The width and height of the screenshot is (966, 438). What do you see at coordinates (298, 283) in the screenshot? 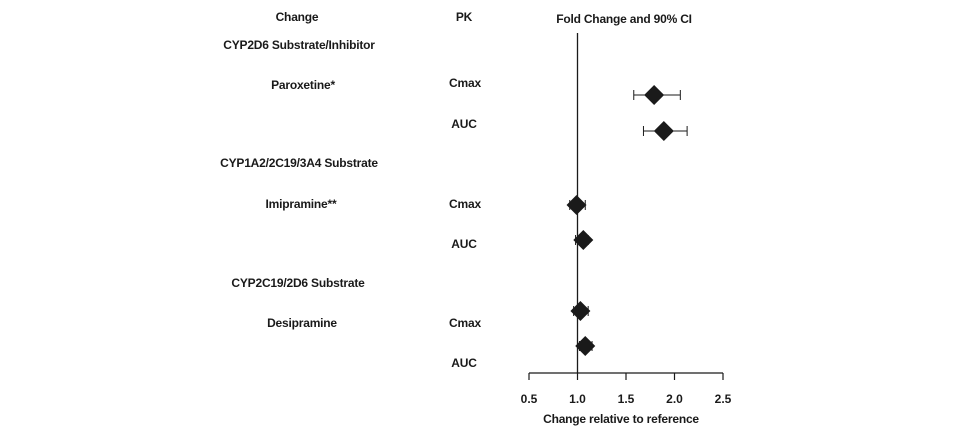
I see `group-label-cyp2c19: CYP2C19/2D6 Substrate` at bounding box center [298, 283].